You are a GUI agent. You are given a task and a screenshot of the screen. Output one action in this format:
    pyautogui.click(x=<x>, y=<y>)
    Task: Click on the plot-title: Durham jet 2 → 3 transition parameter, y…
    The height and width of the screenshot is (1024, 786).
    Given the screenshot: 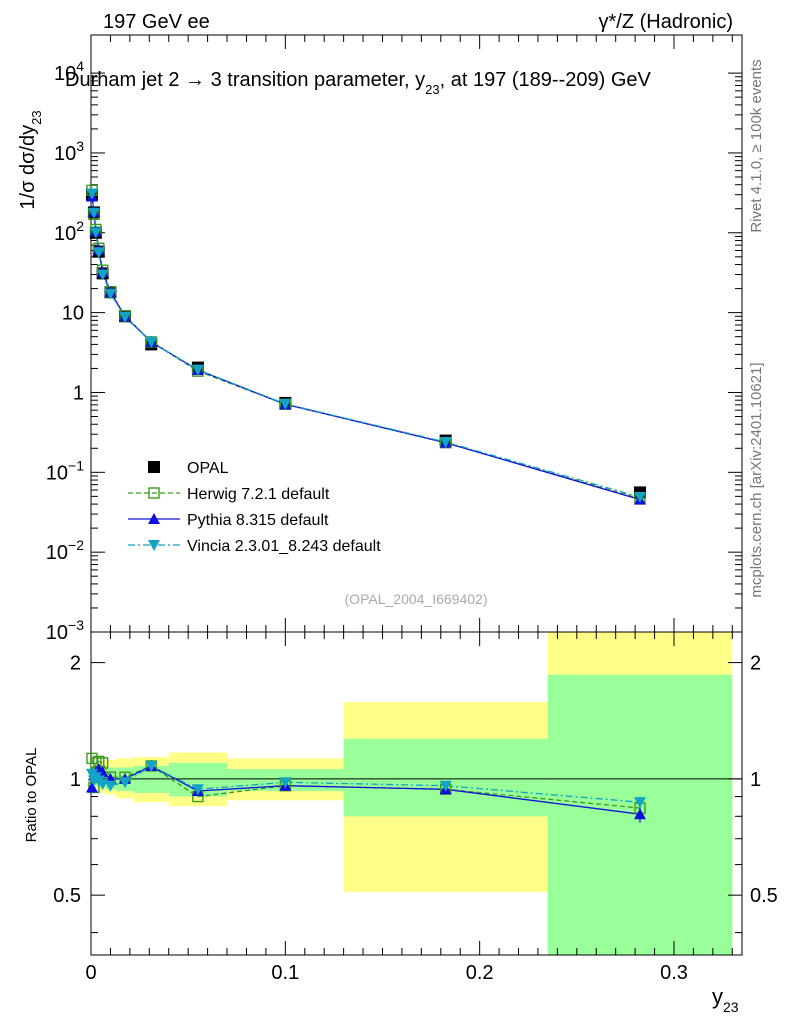 What is the action you would take?
    pyautogui.click(x=358, y=83)
    